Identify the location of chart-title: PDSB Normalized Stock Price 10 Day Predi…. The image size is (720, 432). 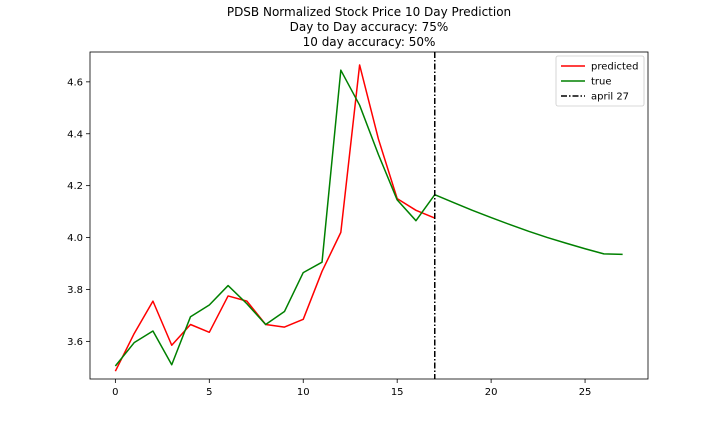
(369, 27).